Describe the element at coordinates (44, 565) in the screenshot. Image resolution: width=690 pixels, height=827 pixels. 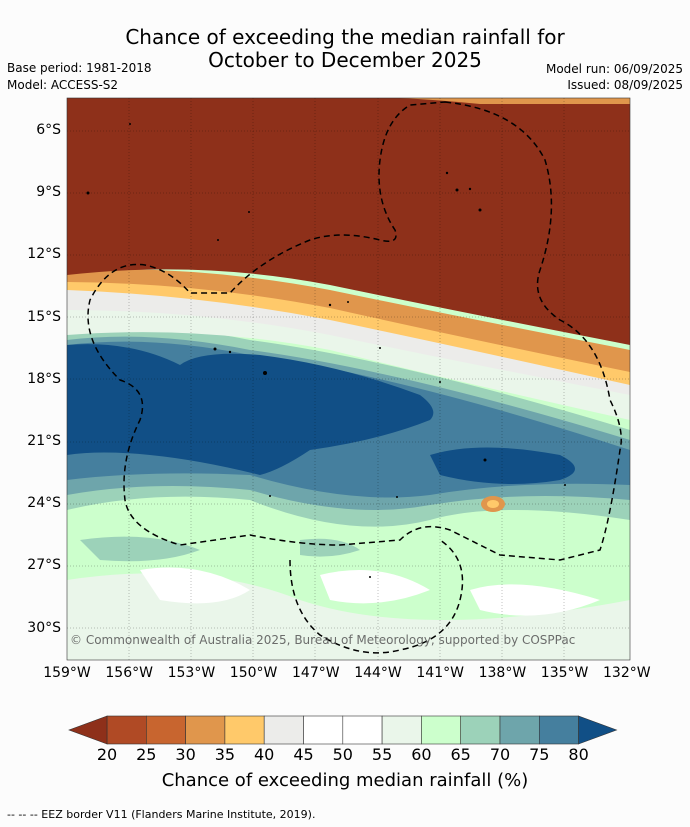
I see `latitude-label: 27°S` at that location.